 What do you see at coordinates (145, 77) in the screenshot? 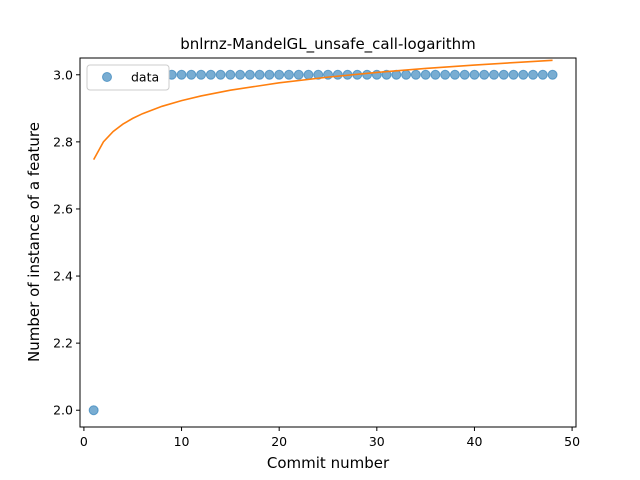
I see `legend-label-data: data` at bounding box center [145, 77].